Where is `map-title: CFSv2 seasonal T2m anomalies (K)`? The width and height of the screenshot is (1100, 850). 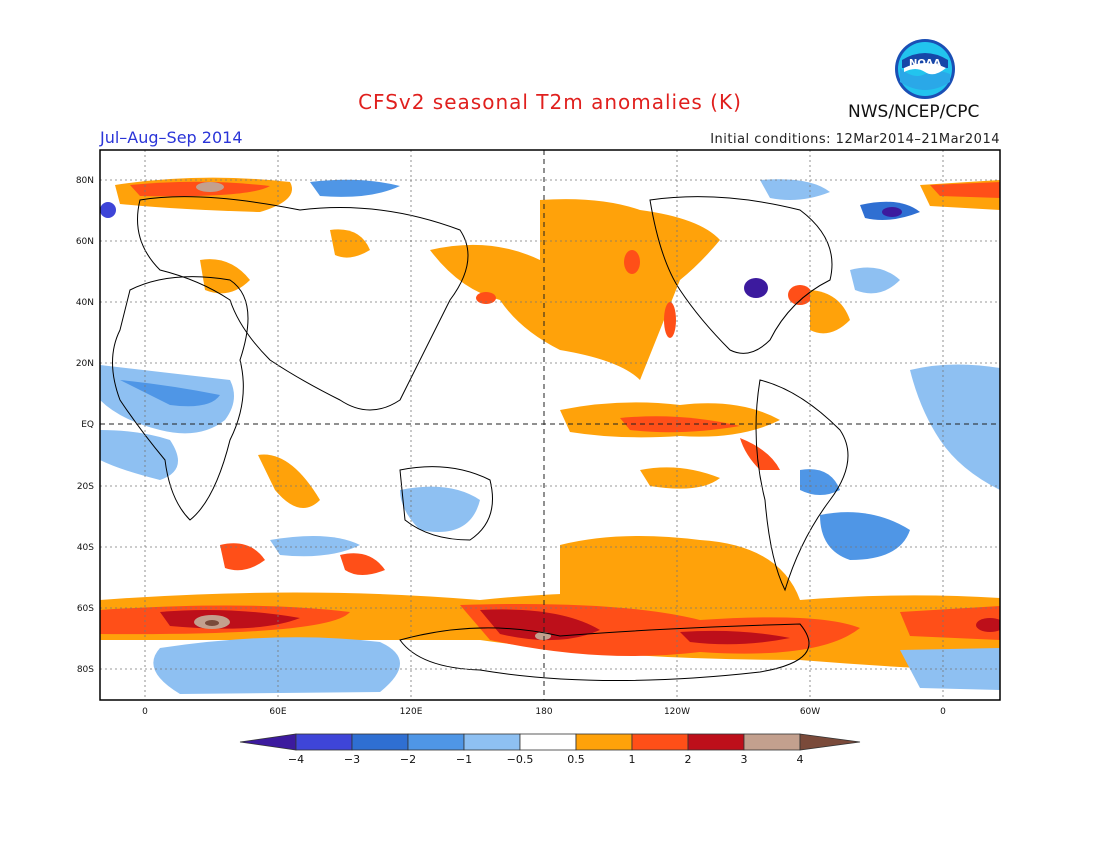 map-title: CFSv2 seasonal T2m anomalies (K) is located at coordinates (550, 102).